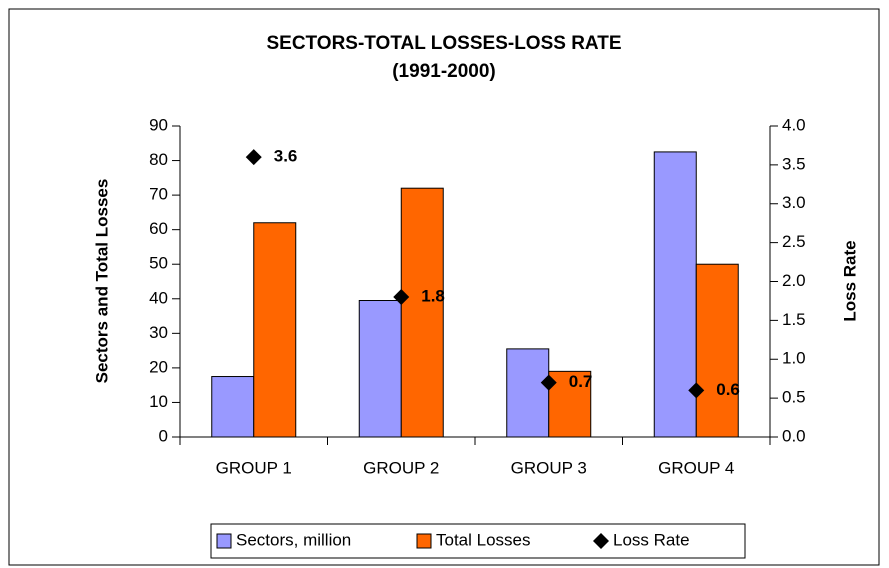 This screenshot has width=889, height=568. I want to click on legend-label: Sectors, million, so click(293, 539).